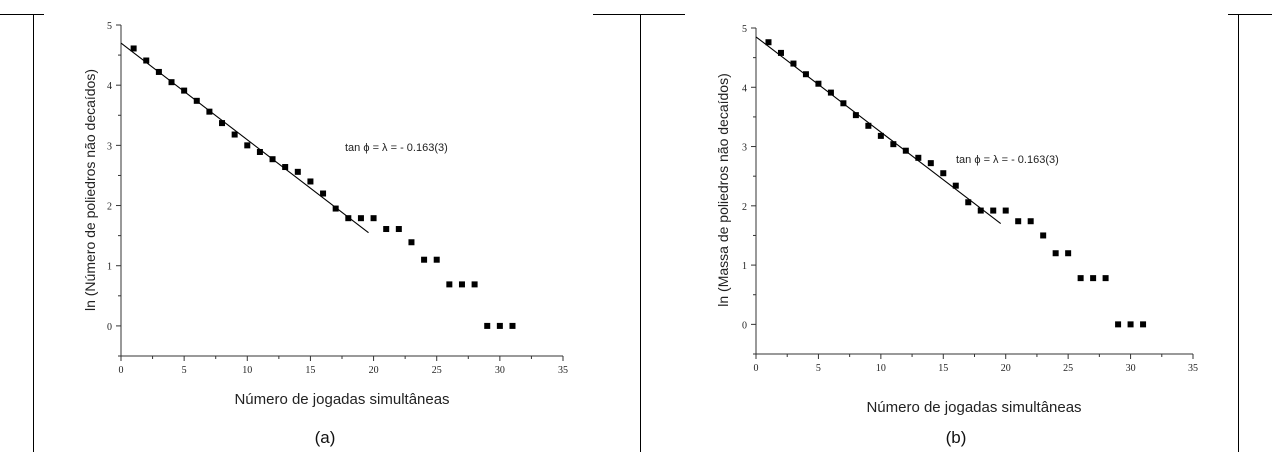  I want to click on frame-top-right-line, so click(1250, 14).